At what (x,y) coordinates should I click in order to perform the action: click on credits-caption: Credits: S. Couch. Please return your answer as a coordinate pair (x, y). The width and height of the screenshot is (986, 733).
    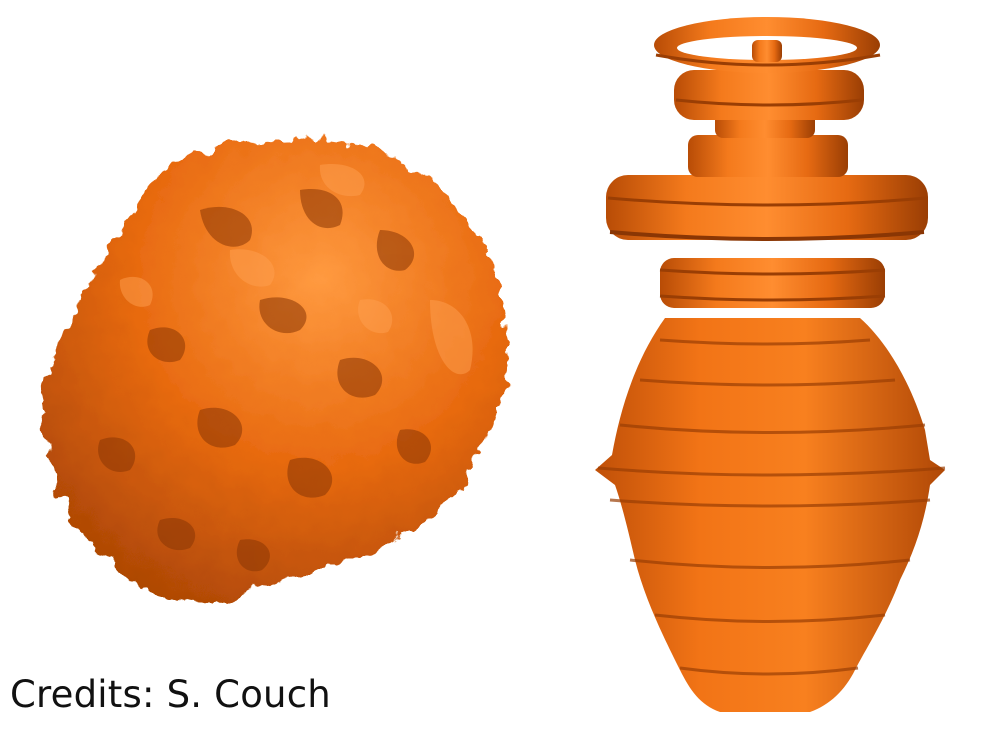
    Looking at the image, I should click on (170, 694).